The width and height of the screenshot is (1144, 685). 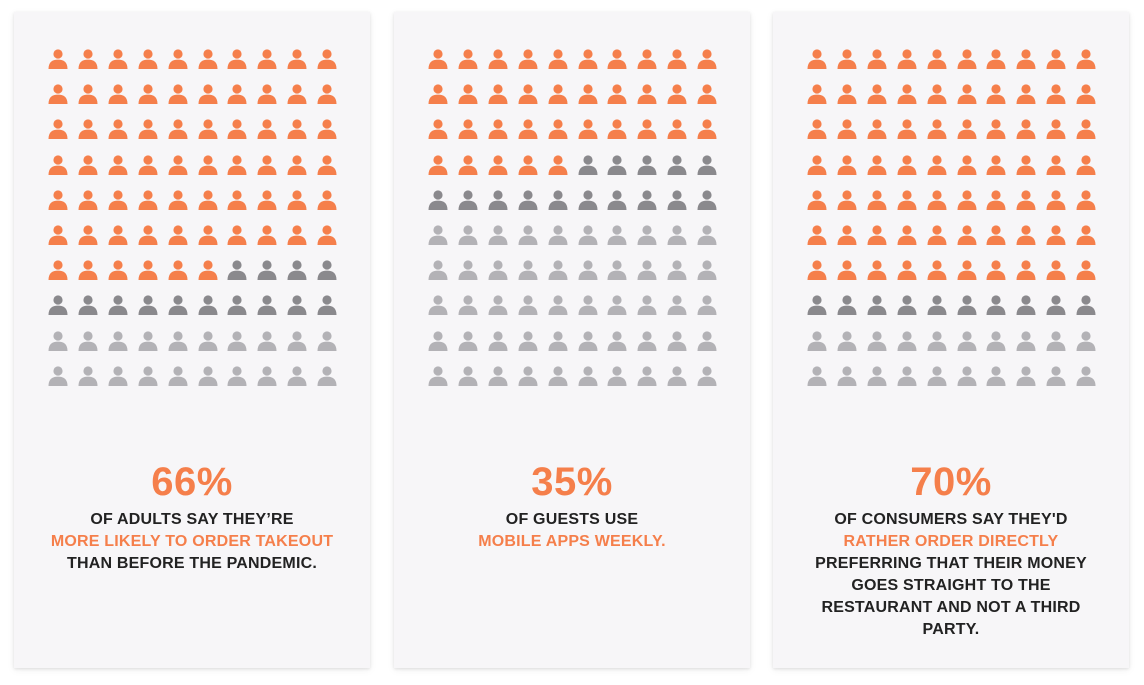 I want to click on caption-line: THAN BEFORE THE PANDEMIC., so click(x=192, y=563).